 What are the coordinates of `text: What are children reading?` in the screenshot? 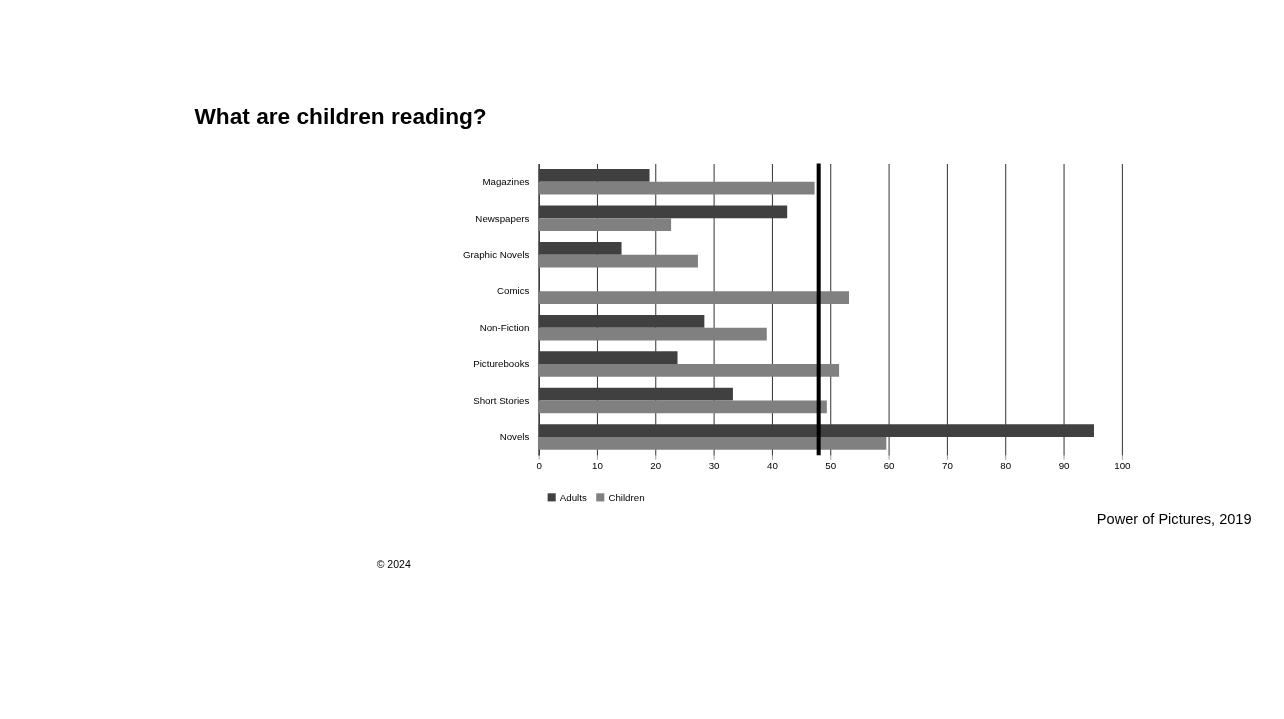 It's located at (340, 116).